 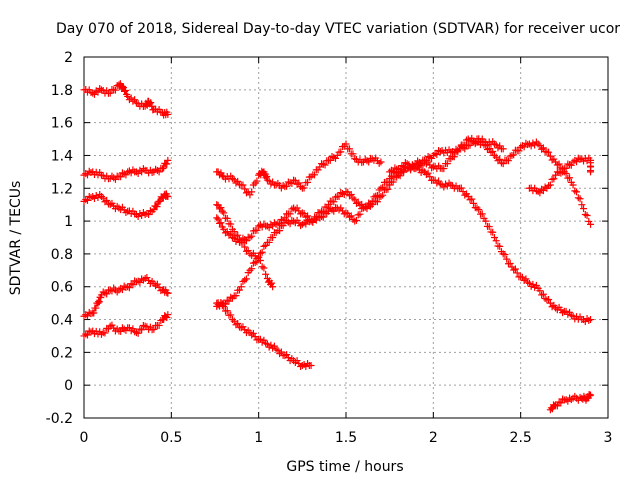 What do you see at coordinates (68, 58) in the screenshot?
I see `y-tick-label: 2` at bounding box center [68, 58].